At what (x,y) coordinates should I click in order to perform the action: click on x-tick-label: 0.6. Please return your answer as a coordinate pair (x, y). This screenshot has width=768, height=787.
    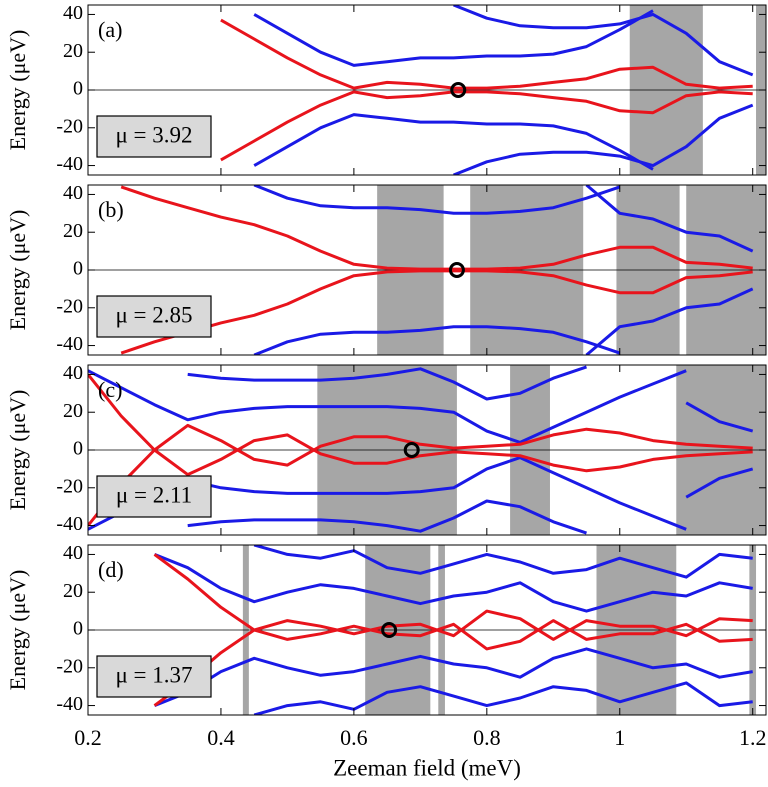
    Looking at the image, I should click on (354, 737).